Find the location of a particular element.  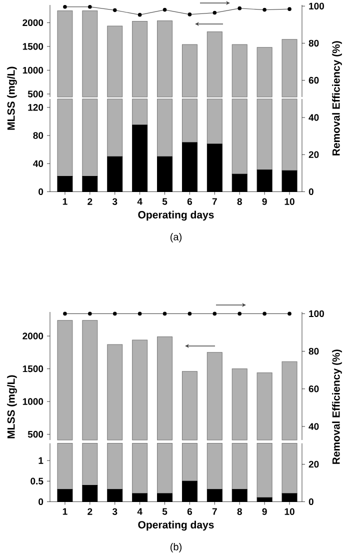

y-tick-label: 120 is located at coordinates (36, 107).